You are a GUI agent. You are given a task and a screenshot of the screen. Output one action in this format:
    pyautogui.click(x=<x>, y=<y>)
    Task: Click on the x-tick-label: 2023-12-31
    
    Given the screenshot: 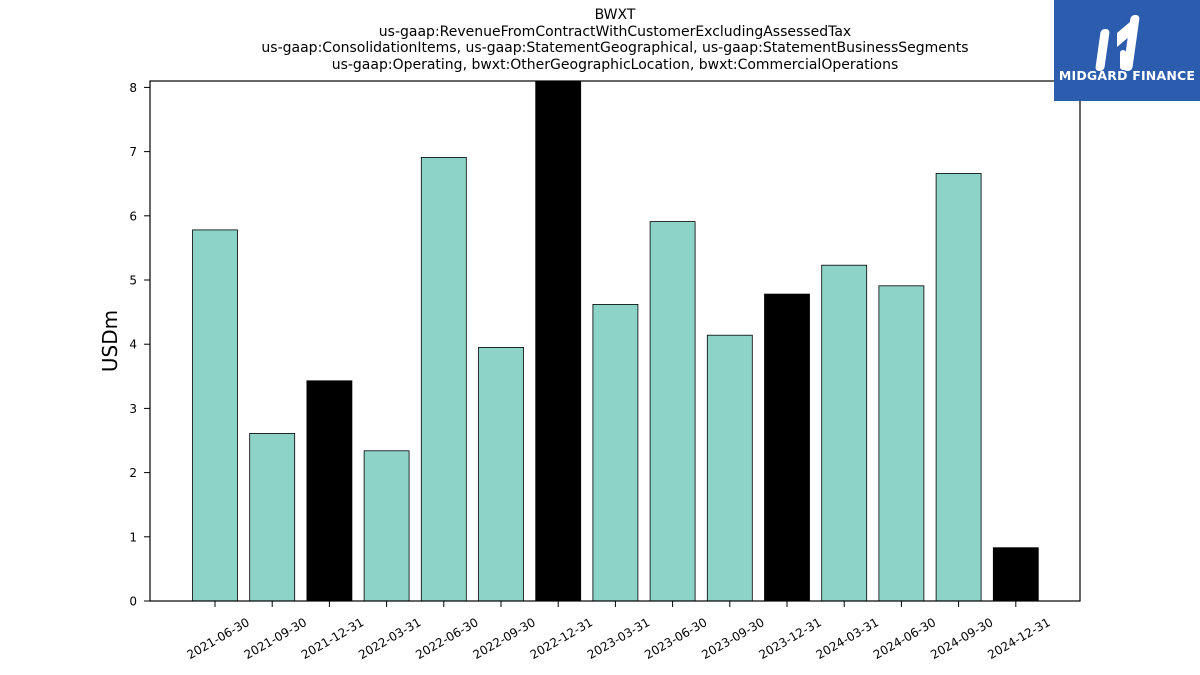 What is the action you would take?
    pyautogui.click(x=789, y=638)
    